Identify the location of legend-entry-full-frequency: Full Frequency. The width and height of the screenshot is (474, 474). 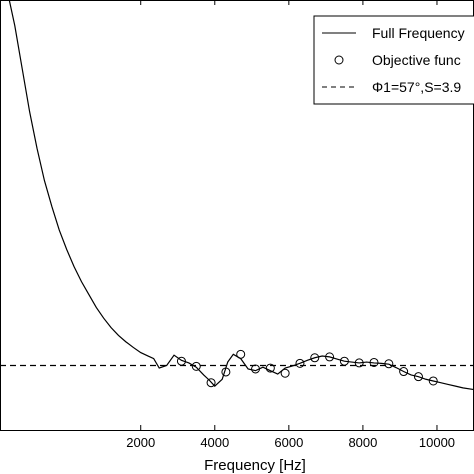
(418, 33).